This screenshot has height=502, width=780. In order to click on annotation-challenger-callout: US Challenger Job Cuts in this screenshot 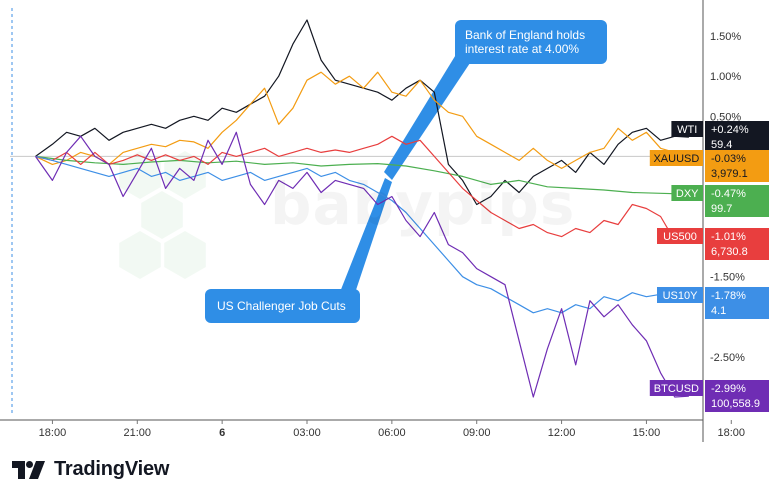, I will do `click(282, 306)`.